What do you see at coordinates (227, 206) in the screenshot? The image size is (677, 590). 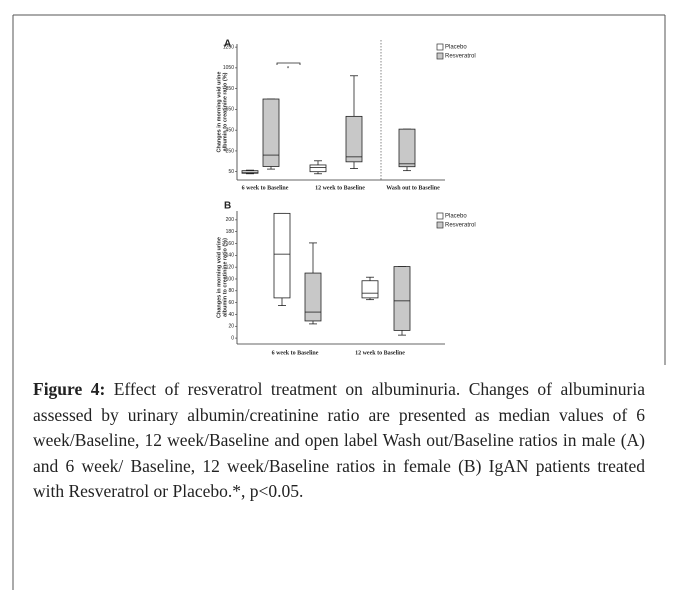 I see `panel-label: B` at bounding box center [227, 206].